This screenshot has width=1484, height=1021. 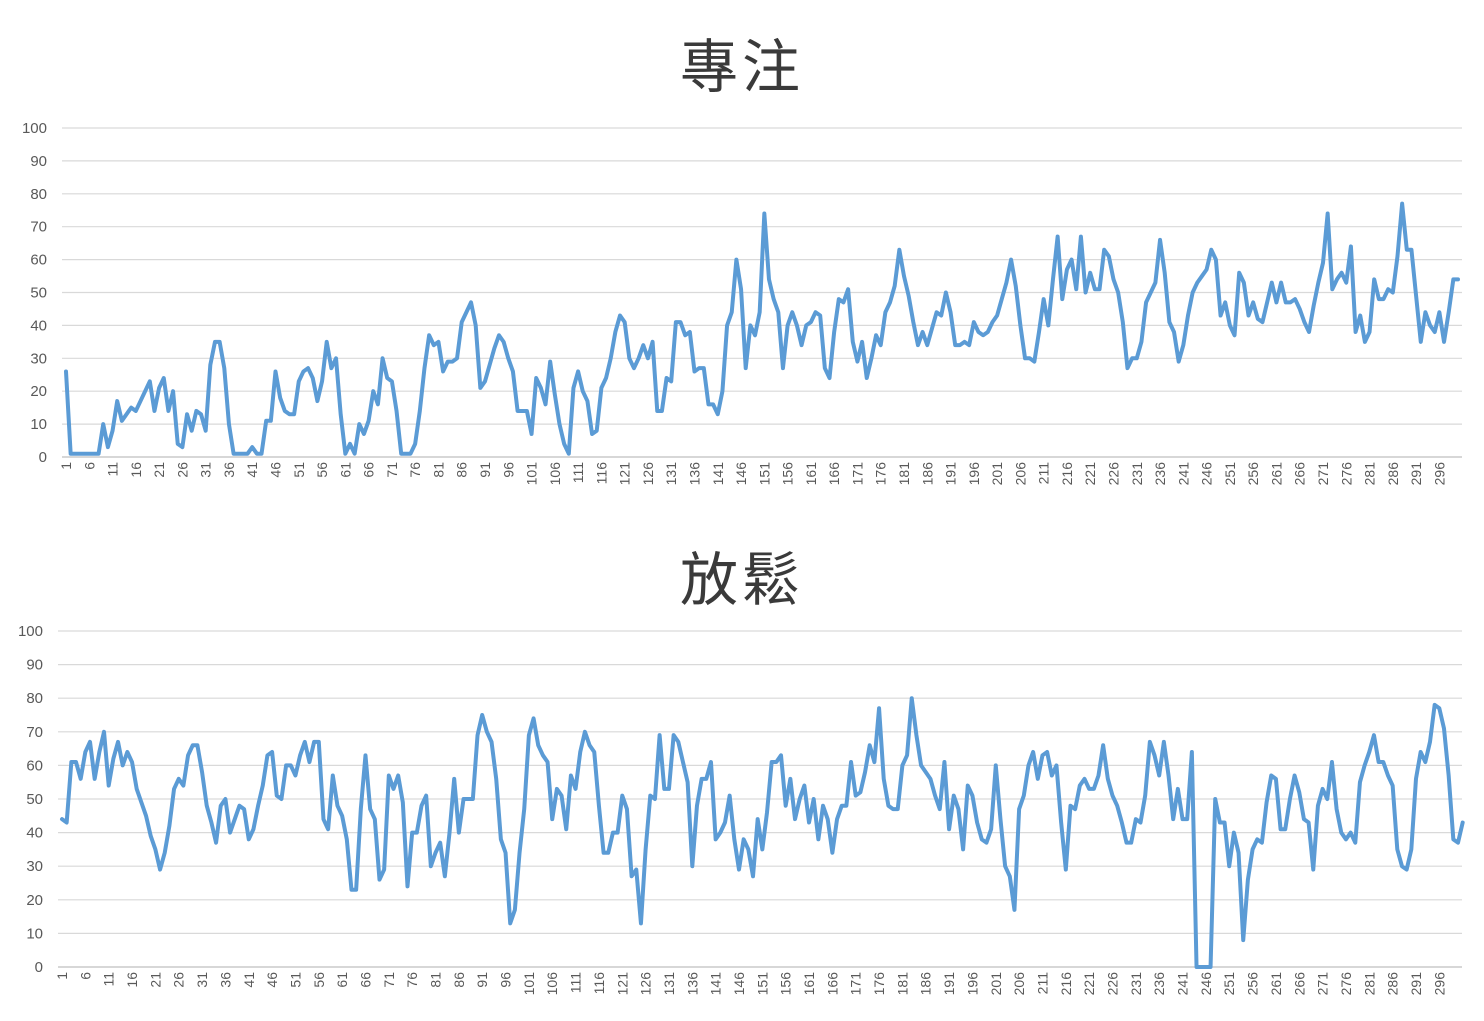 What do you see at coordinates (671, 474) in the screenshot?
I see `x-tick-label: 131` at bounding box center [671, 474].